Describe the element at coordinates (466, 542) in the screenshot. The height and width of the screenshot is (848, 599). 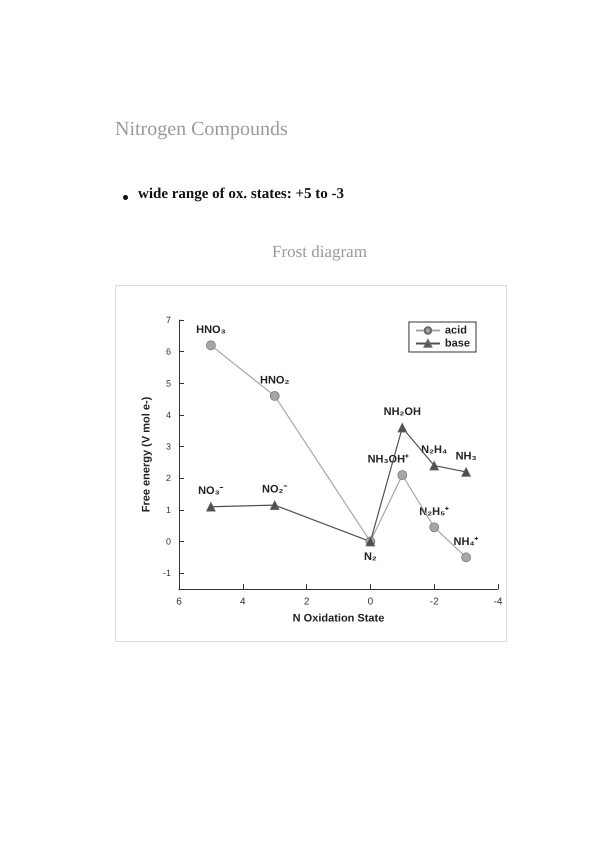
I see `annotation: NH₄⁺` at that location.